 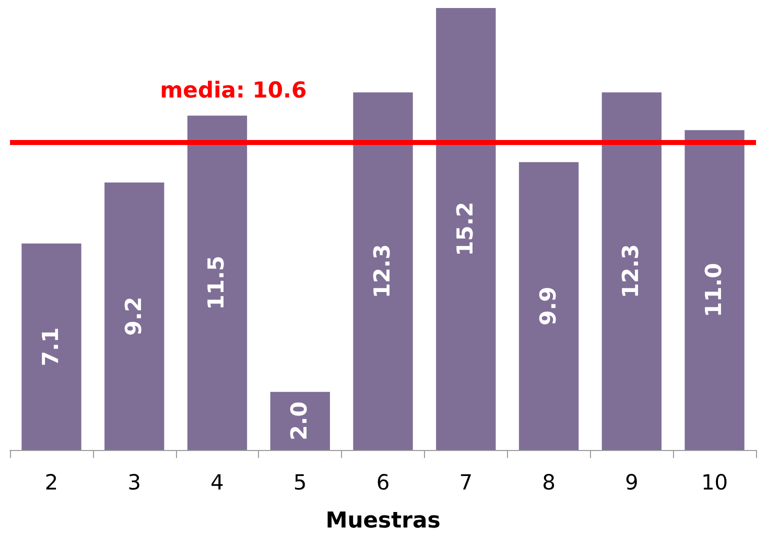 What do you see at coordinates (631, 482) in the screenshot?
I see `x-tick-label: 9` at bounding box center [631, 482].